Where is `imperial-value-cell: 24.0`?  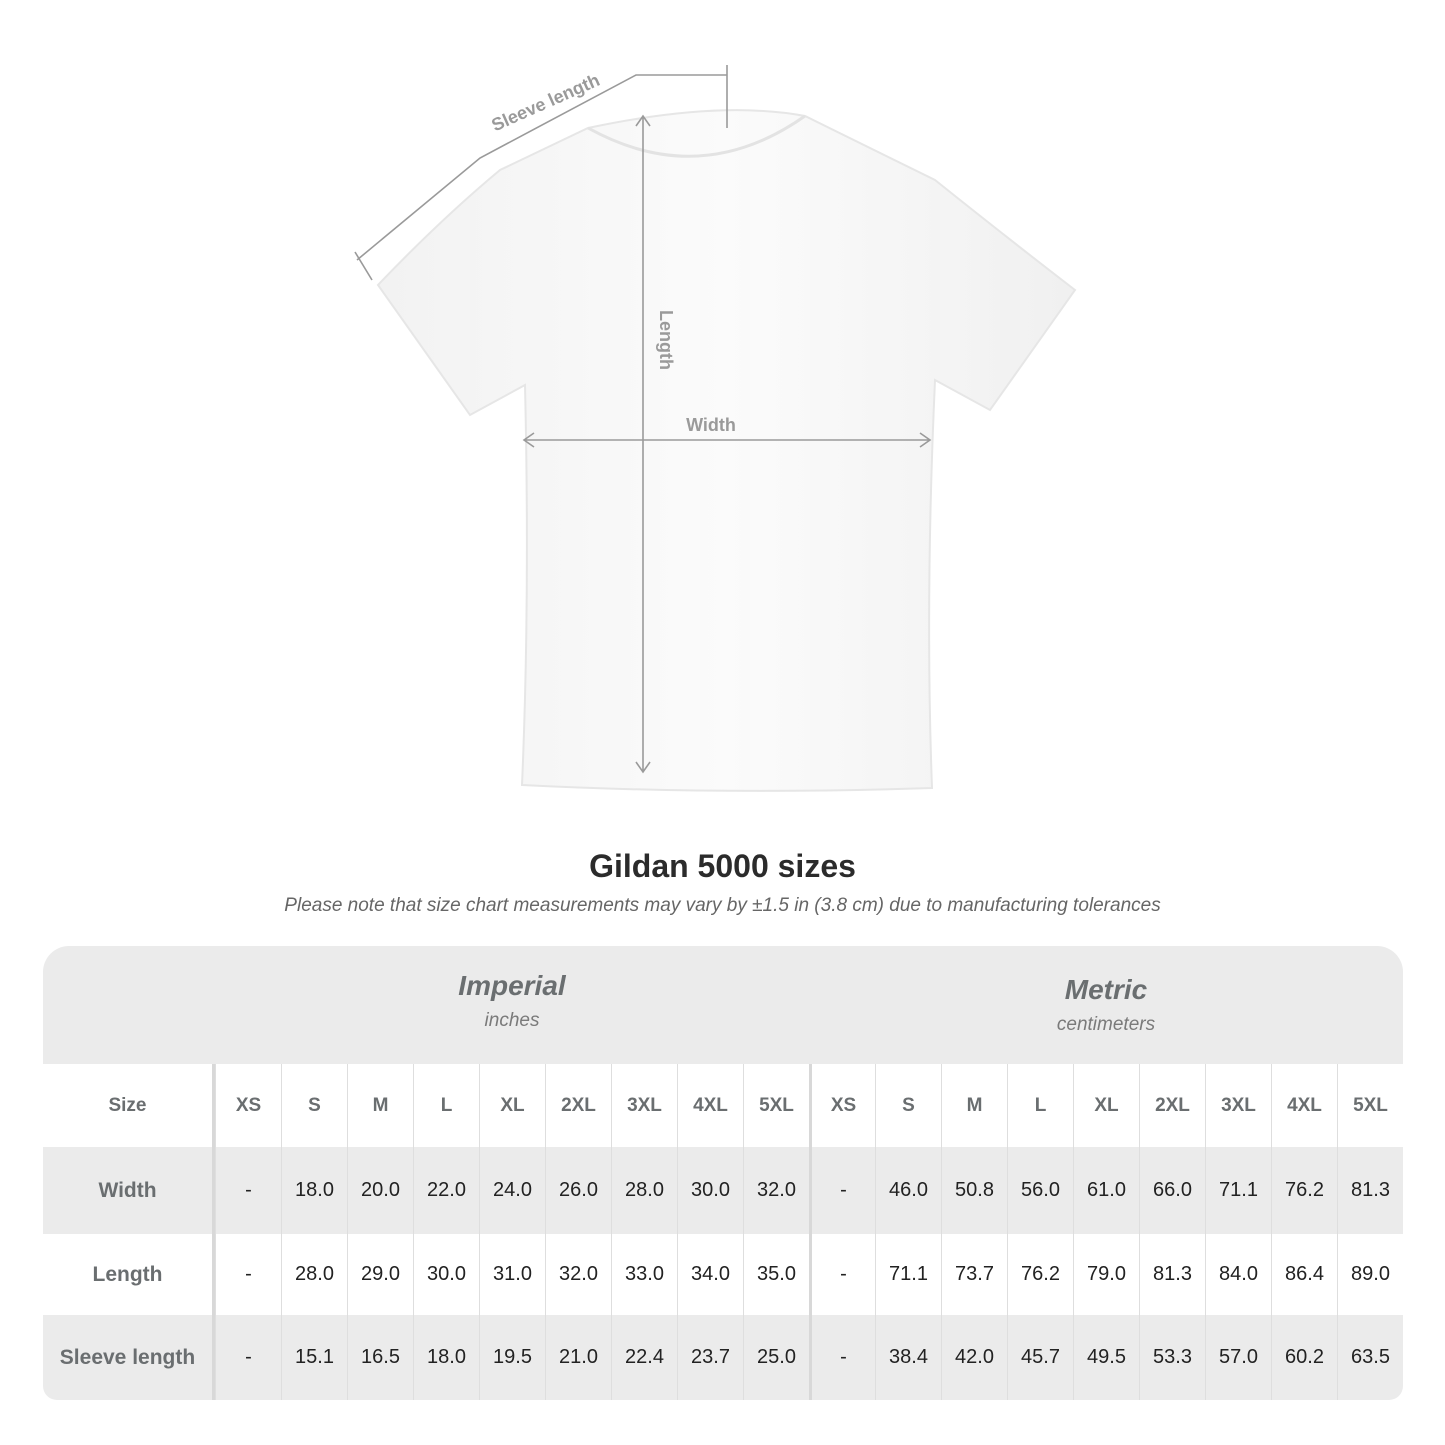 imperial-value-cell: 24.0 is located at coordinates (512, 1190).